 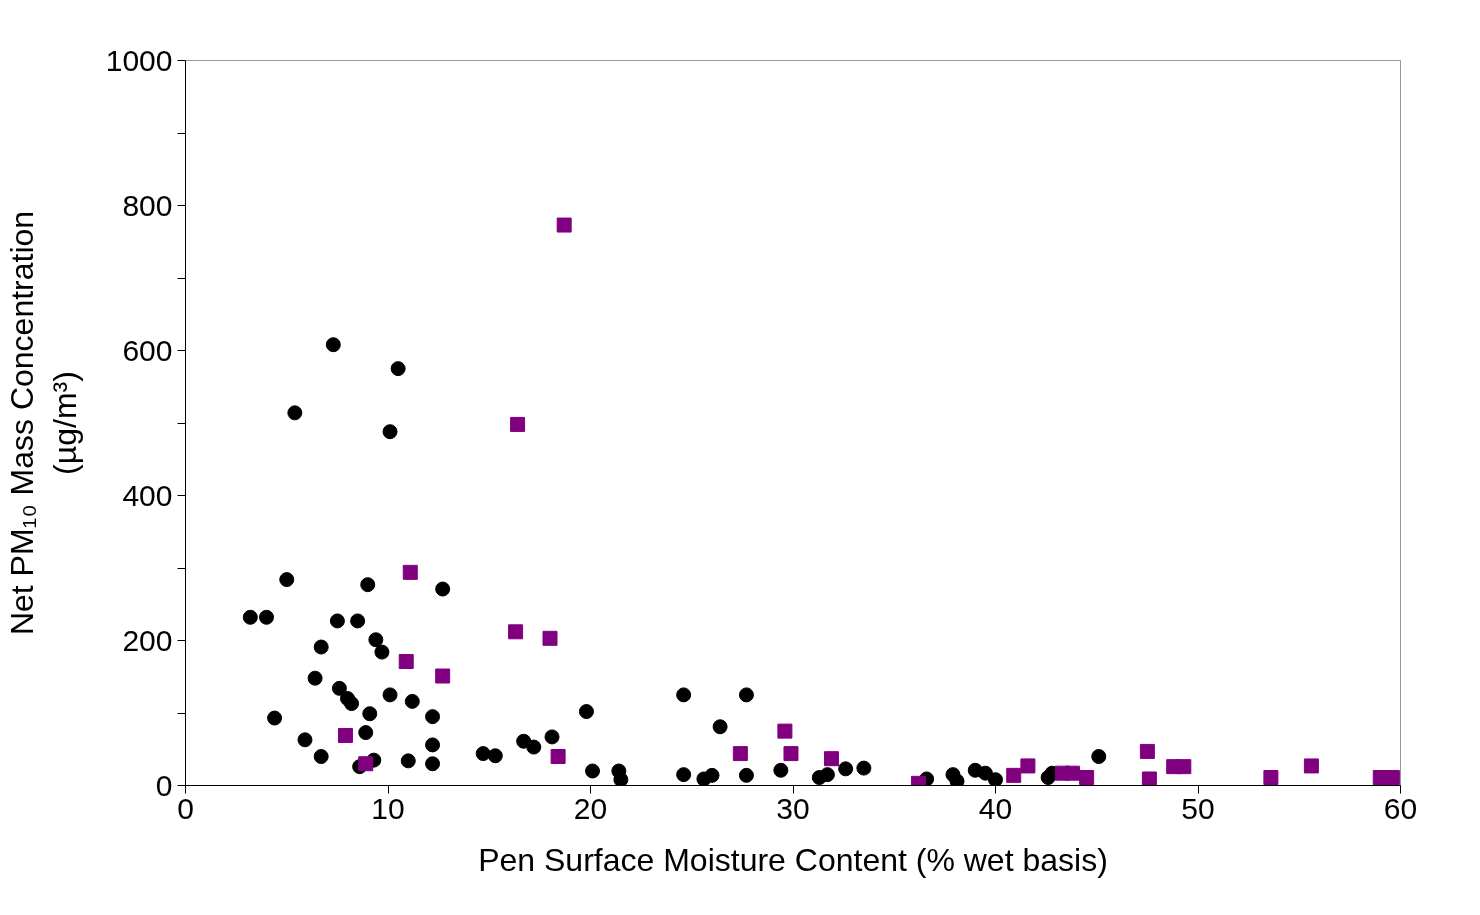 What do you see at coordinates (793, 859) in the screenshot?
I see `x-axis-title: Pen Surface Moisture Content (% wet basis)` at bounding box center [793, 859].